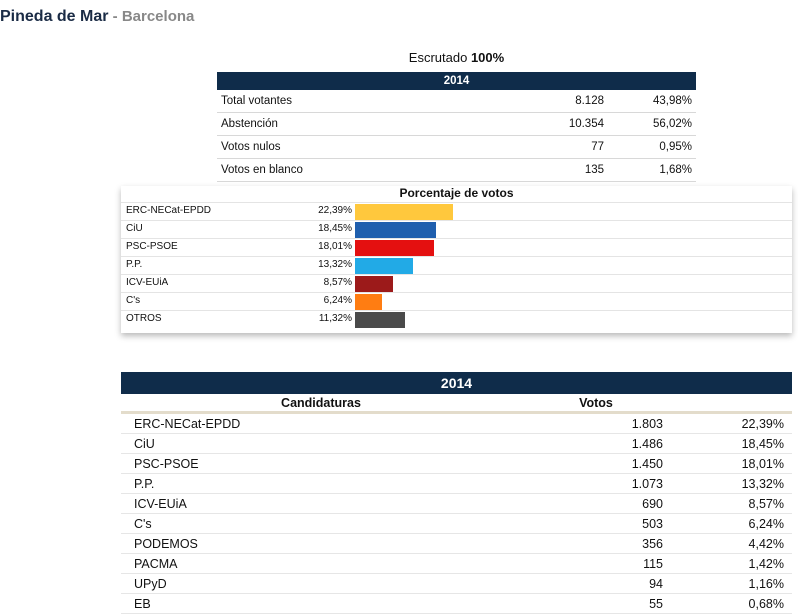 This screenshot has width=798, height=614. I want to click on party-name: P.P., so click(321, 483).